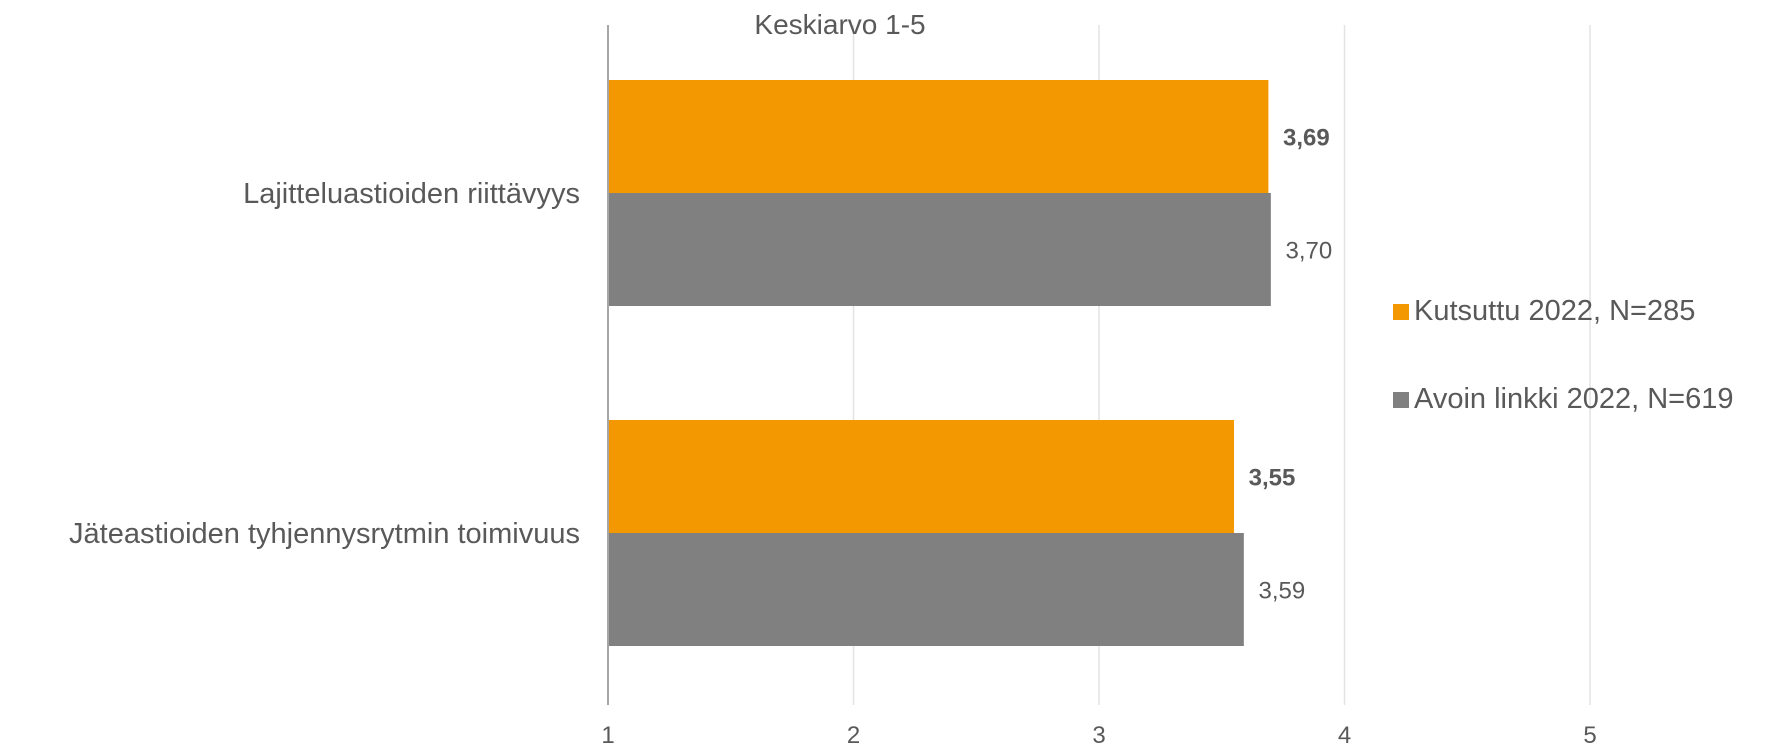  Describe the element at coordinates (411, 194) in the screenshot. I see `category-label-1: Lajitteluastioiden riittävyys` at that location.